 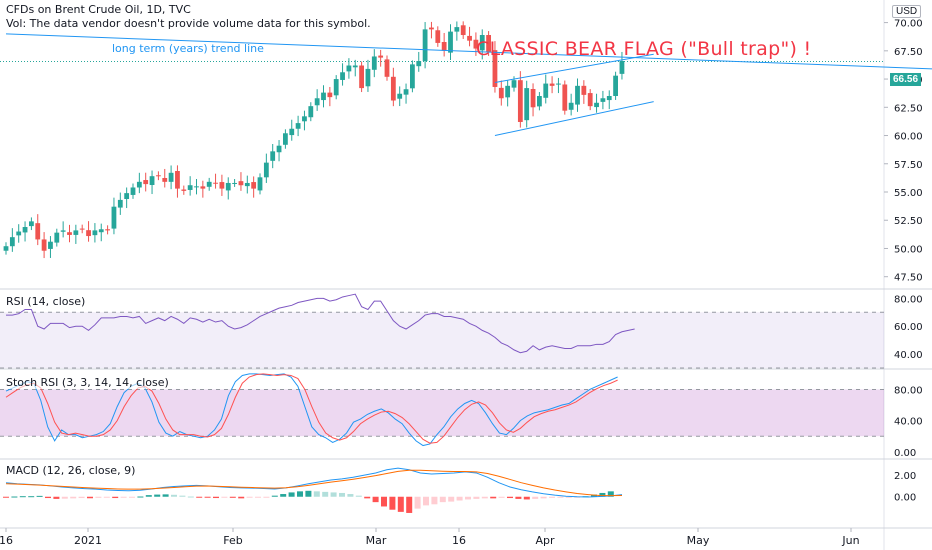 I want to click on price-tick-label: 52.50, so click(x=908, y=221).